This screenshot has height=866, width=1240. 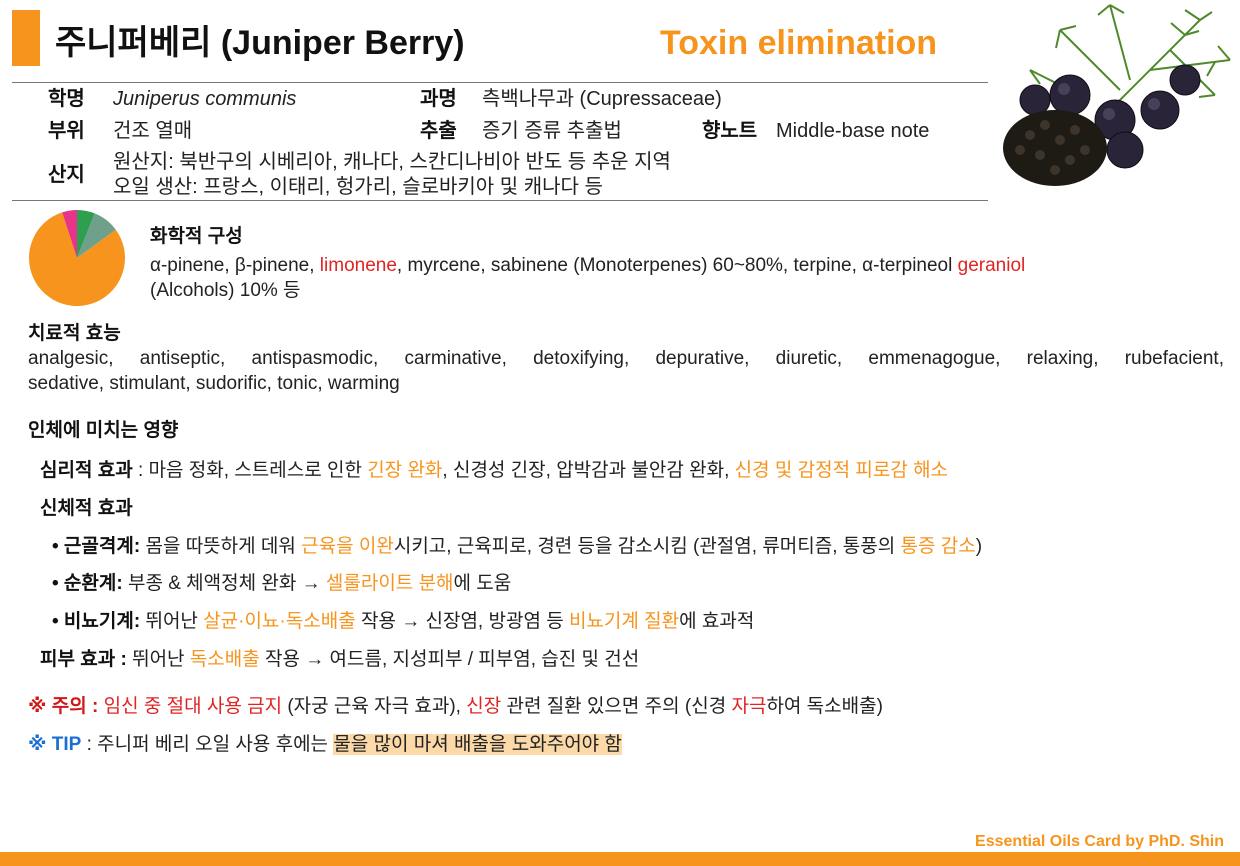 What do you see at coordinates (1099, 841) in the screenshot?
I see `footer: Essential Oils Card by PhD. Shin` at bounding box center [1099, 841].